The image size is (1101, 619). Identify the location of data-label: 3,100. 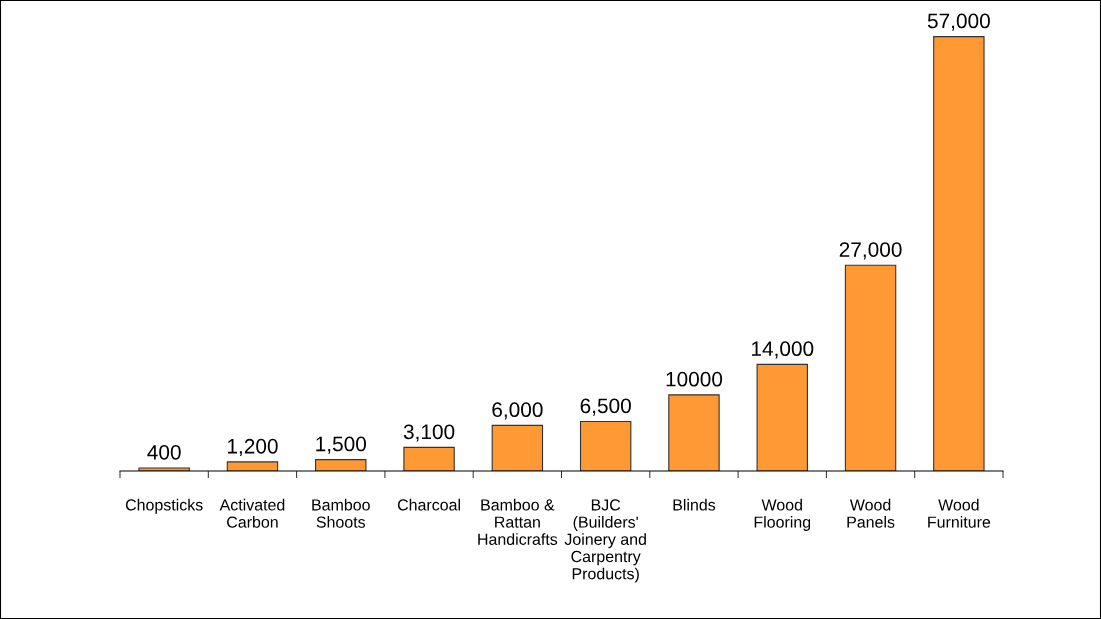
(429, 433).